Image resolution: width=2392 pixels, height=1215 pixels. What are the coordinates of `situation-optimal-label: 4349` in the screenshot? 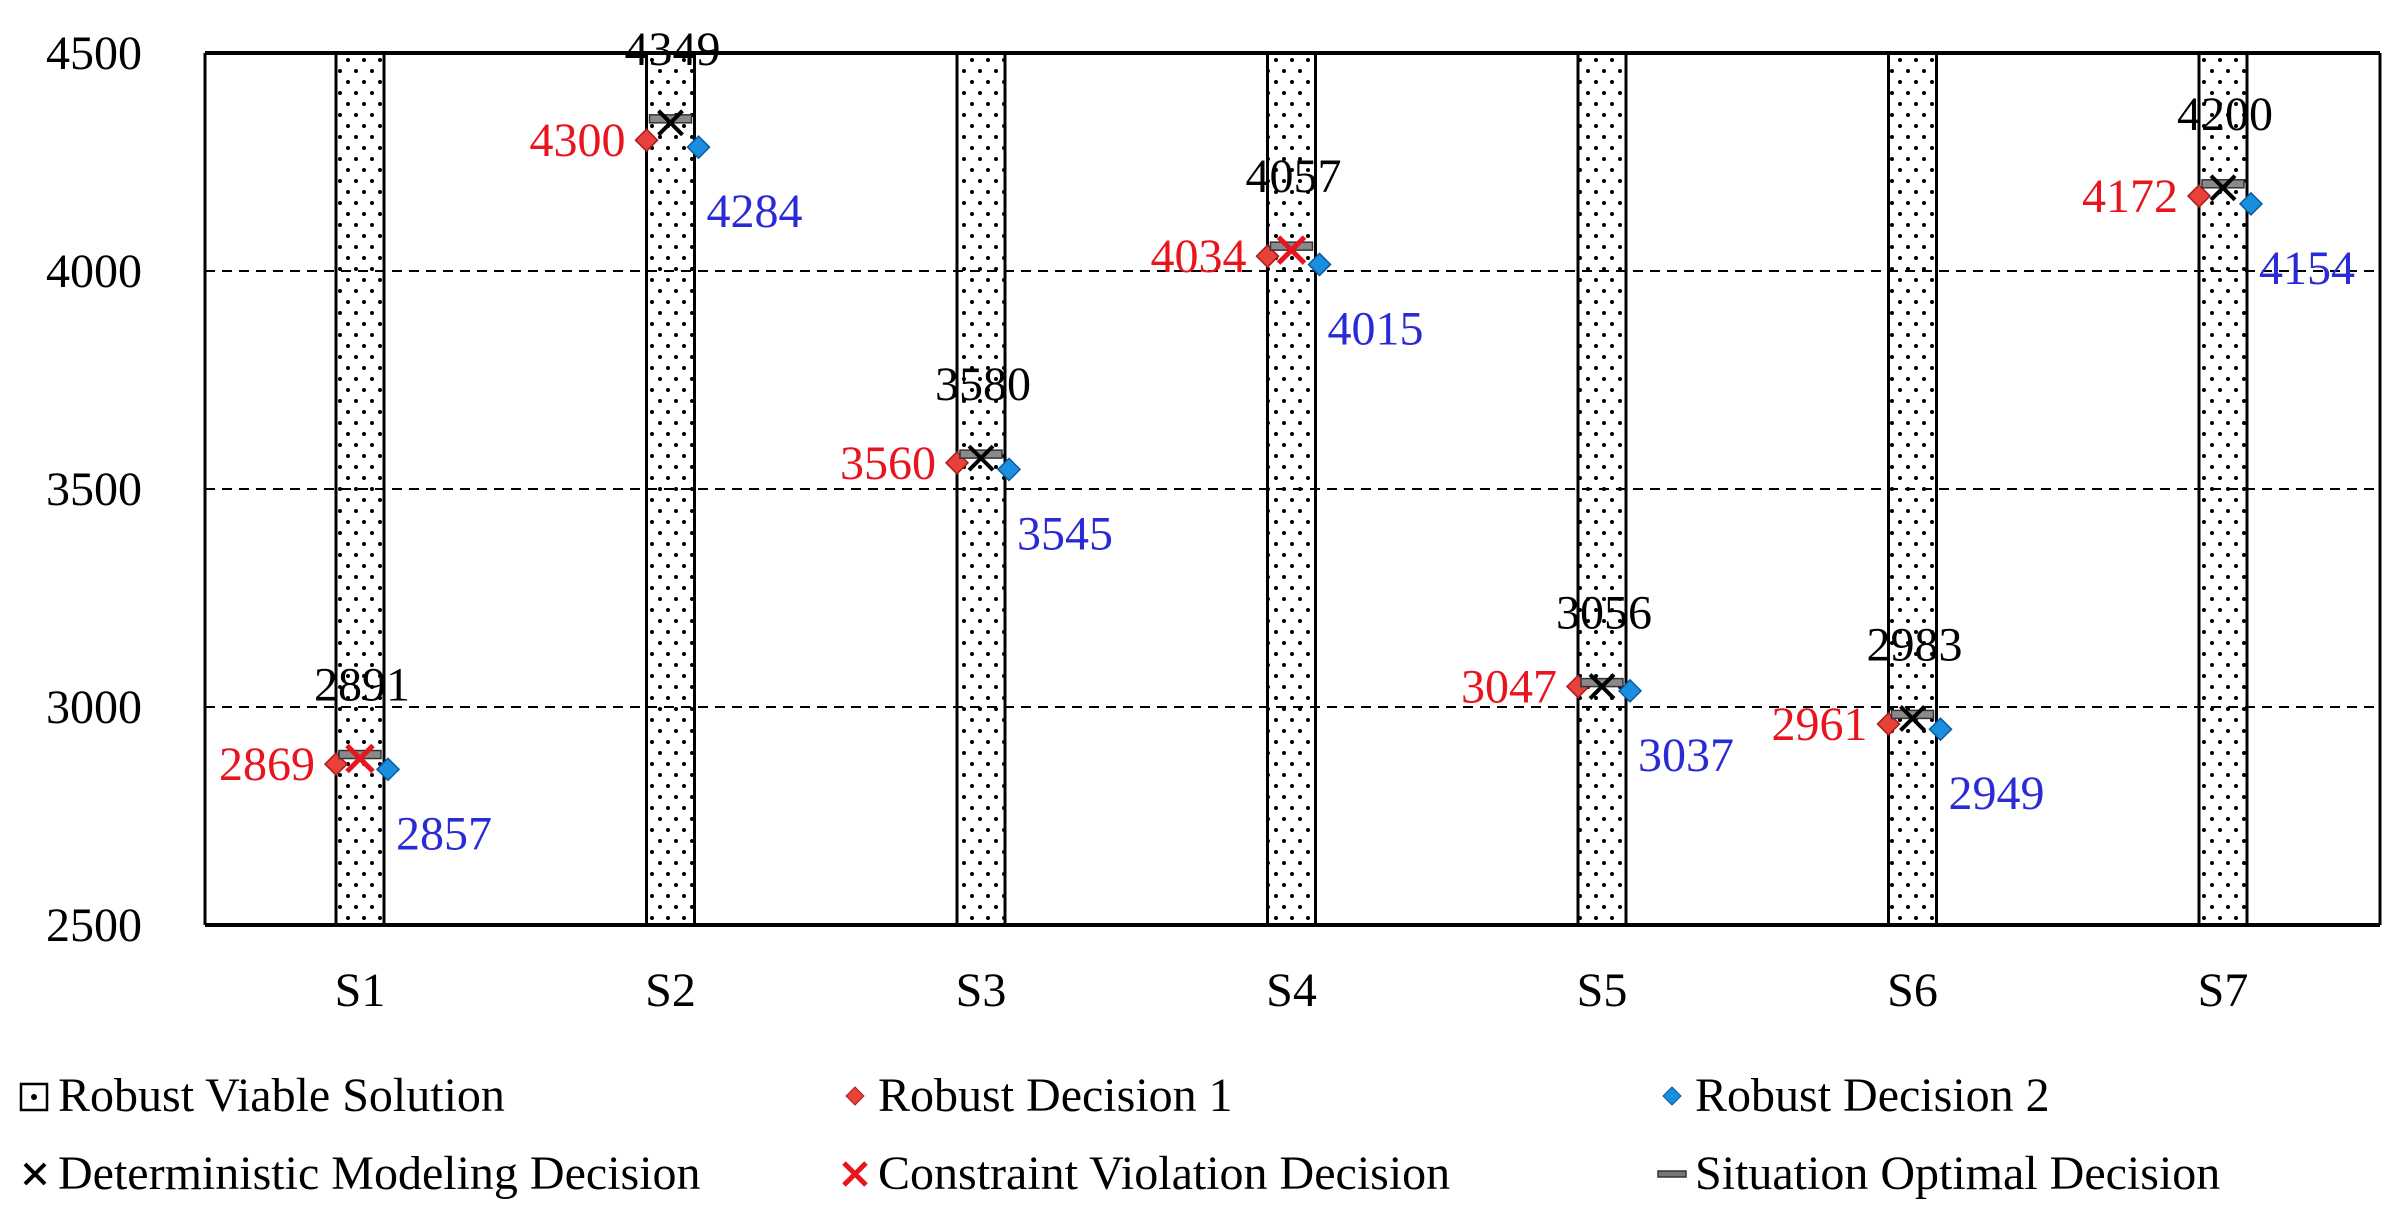 It's located at (673, 49).